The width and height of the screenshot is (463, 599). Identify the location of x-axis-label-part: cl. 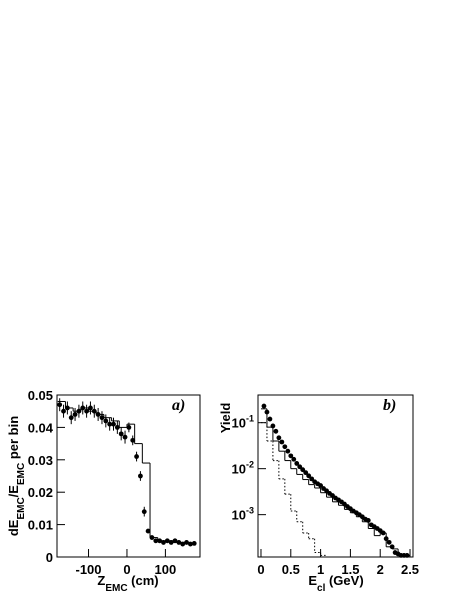
(321, 588).